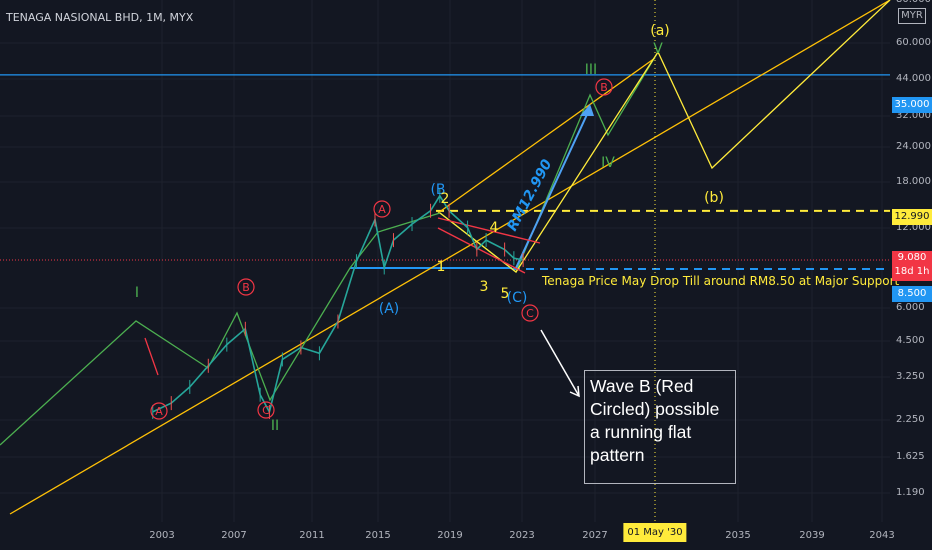  Describe the element at coordinates (484, 287) in the screenshot. I see `wave-label: 3` at that location.